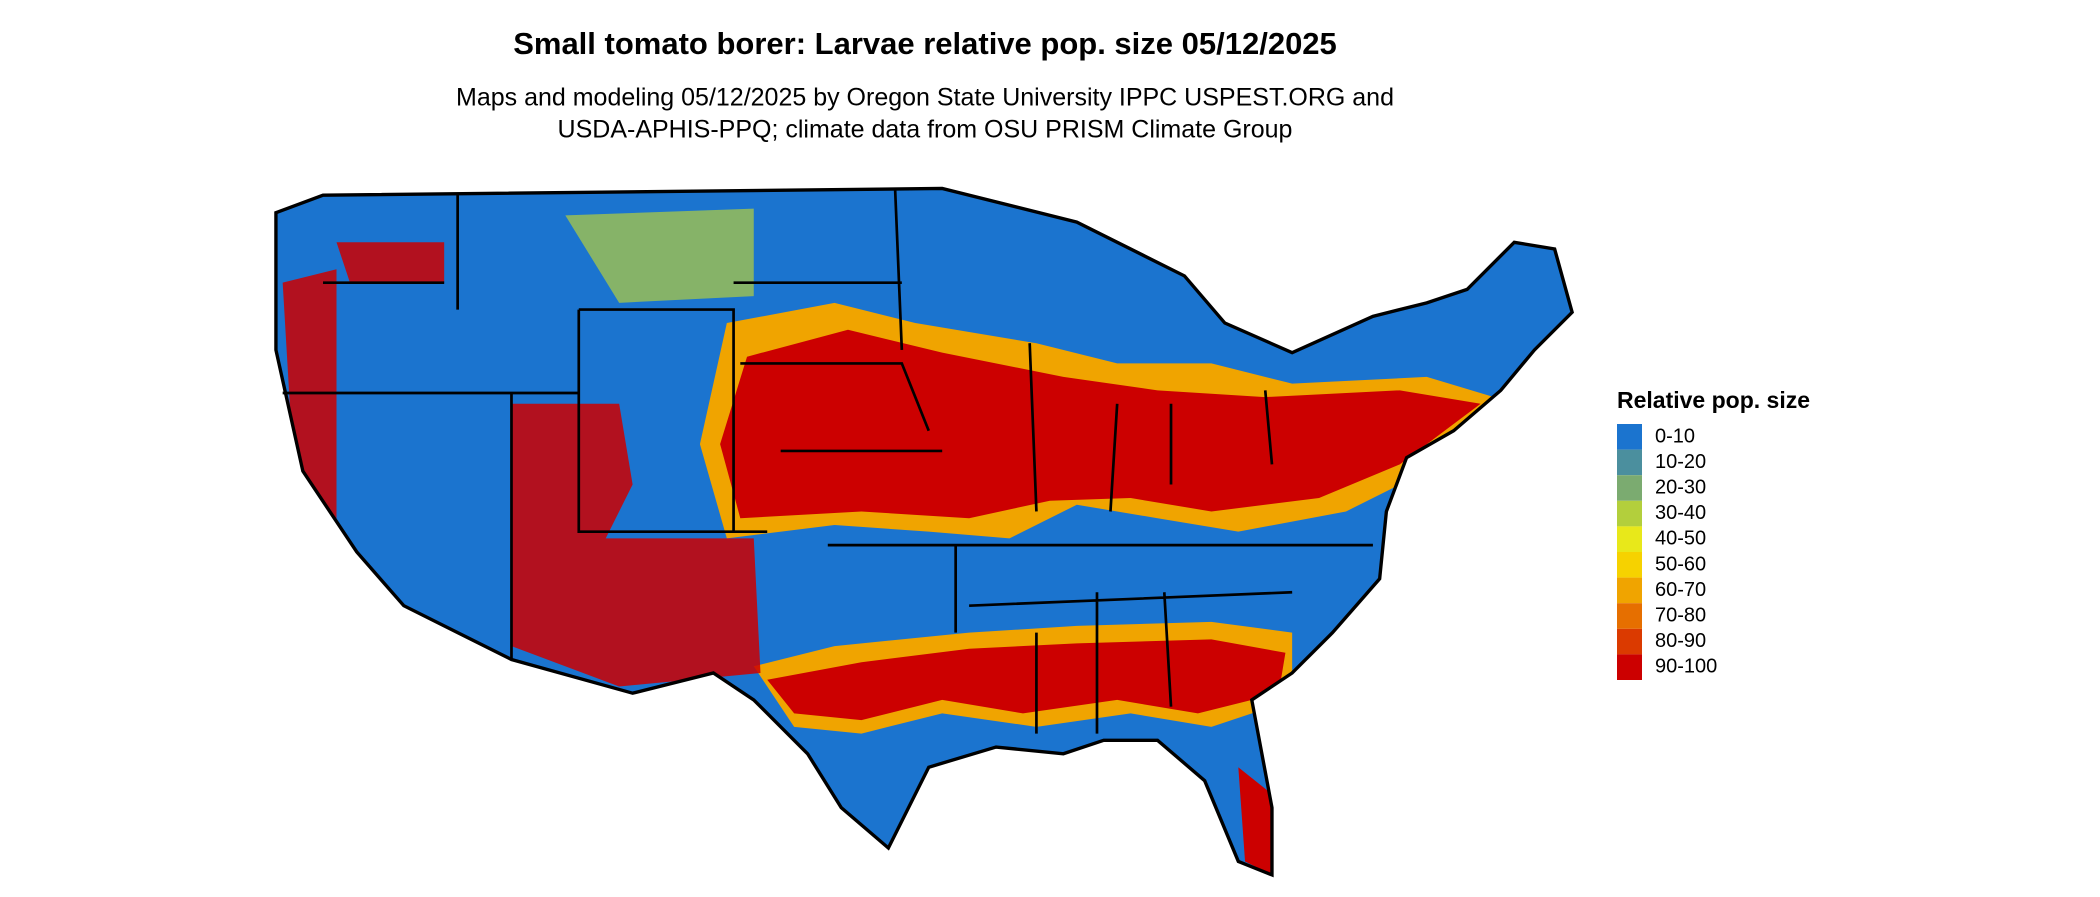 This screenshot has width=2100, height=897. Describe the element at coordinates (1686, 667) in the screenshot. I see `legend-label: 90-100` at that location.